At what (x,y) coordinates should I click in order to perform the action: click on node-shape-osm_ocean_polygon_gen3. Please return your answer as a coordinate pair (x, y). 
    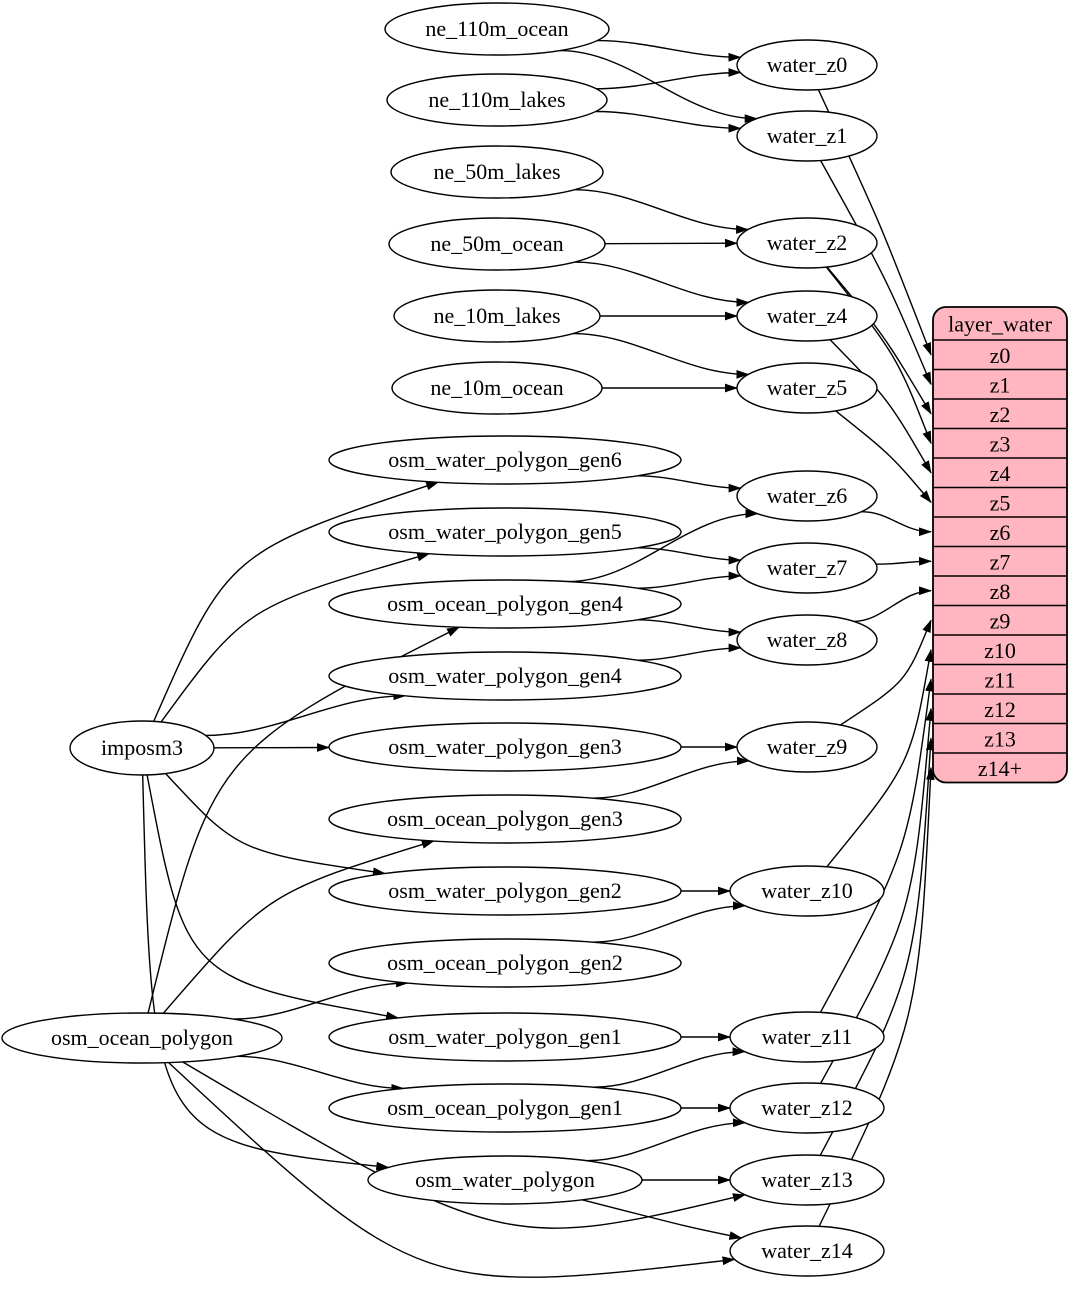
    Looking at the image, I should click on (505, 819).